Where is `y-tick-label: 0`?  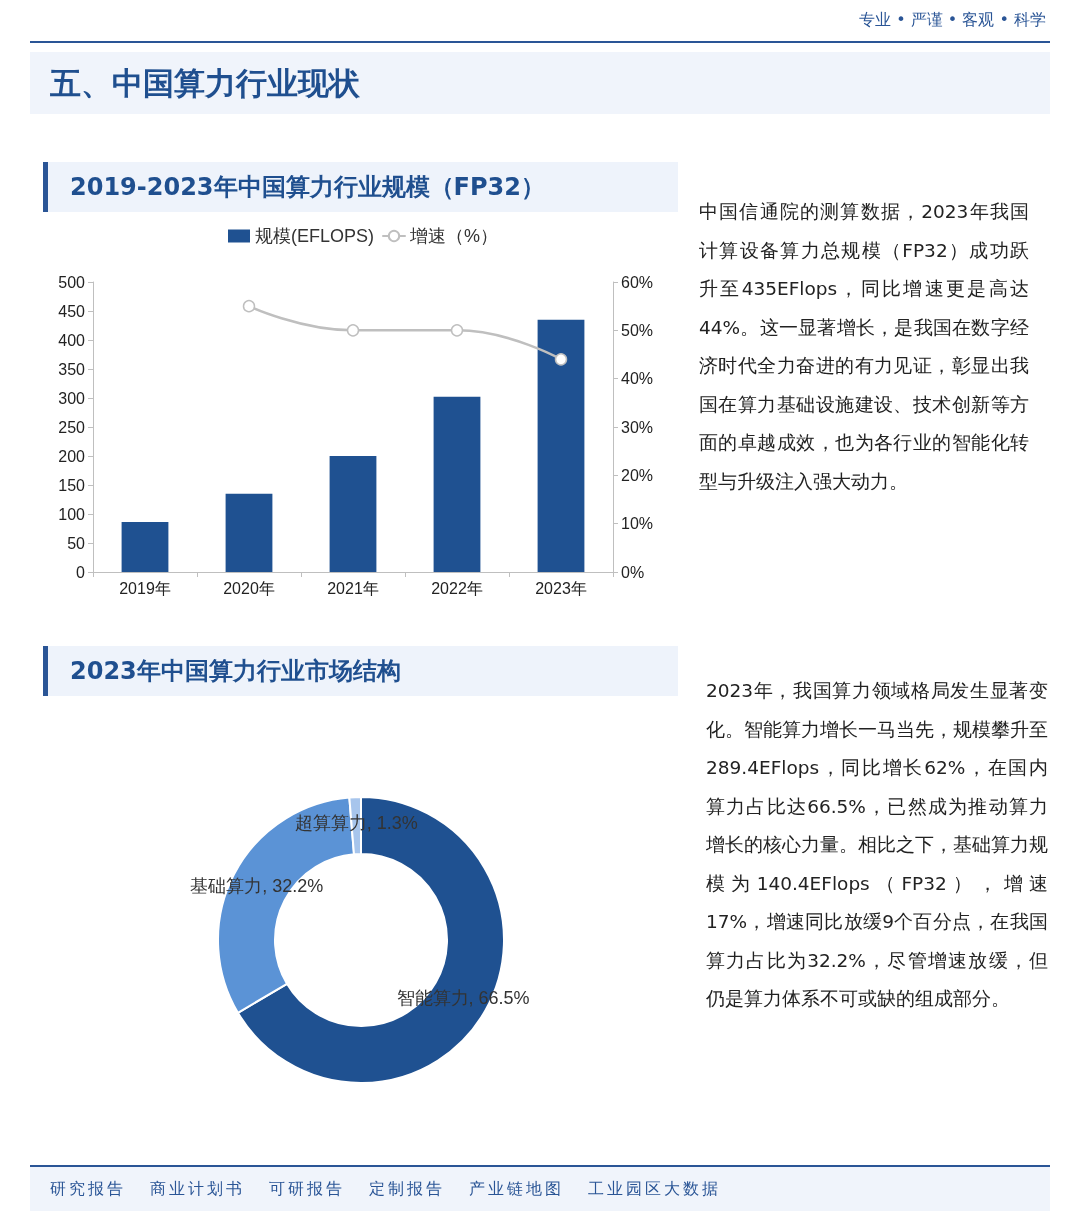 y-tick-label: 0 is located at coordinates (81, 572).